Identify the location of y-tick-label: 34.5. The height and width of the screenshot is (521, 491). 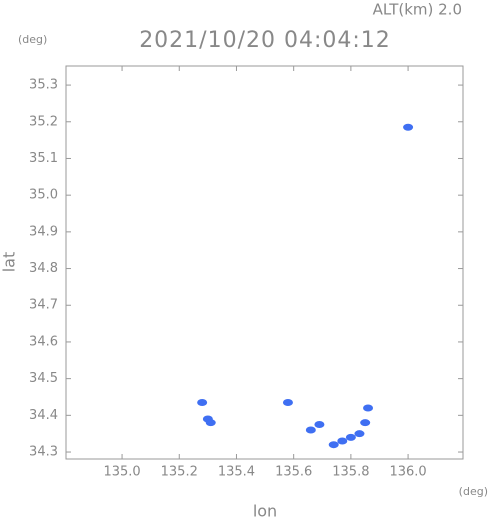
(43, 378).